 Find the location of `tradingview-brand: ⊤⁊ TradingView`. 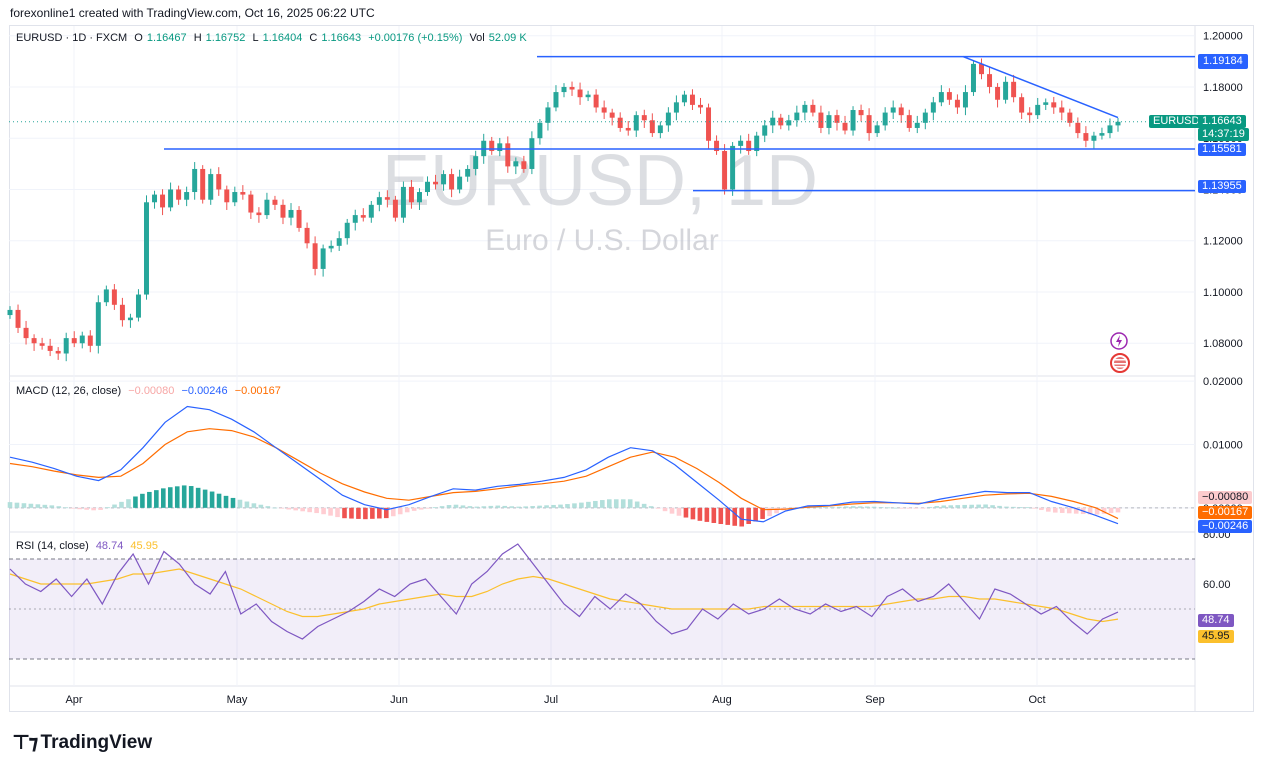

tradingview-brand: ⊤⁊ TradingView is located at coordinates (82, 742).